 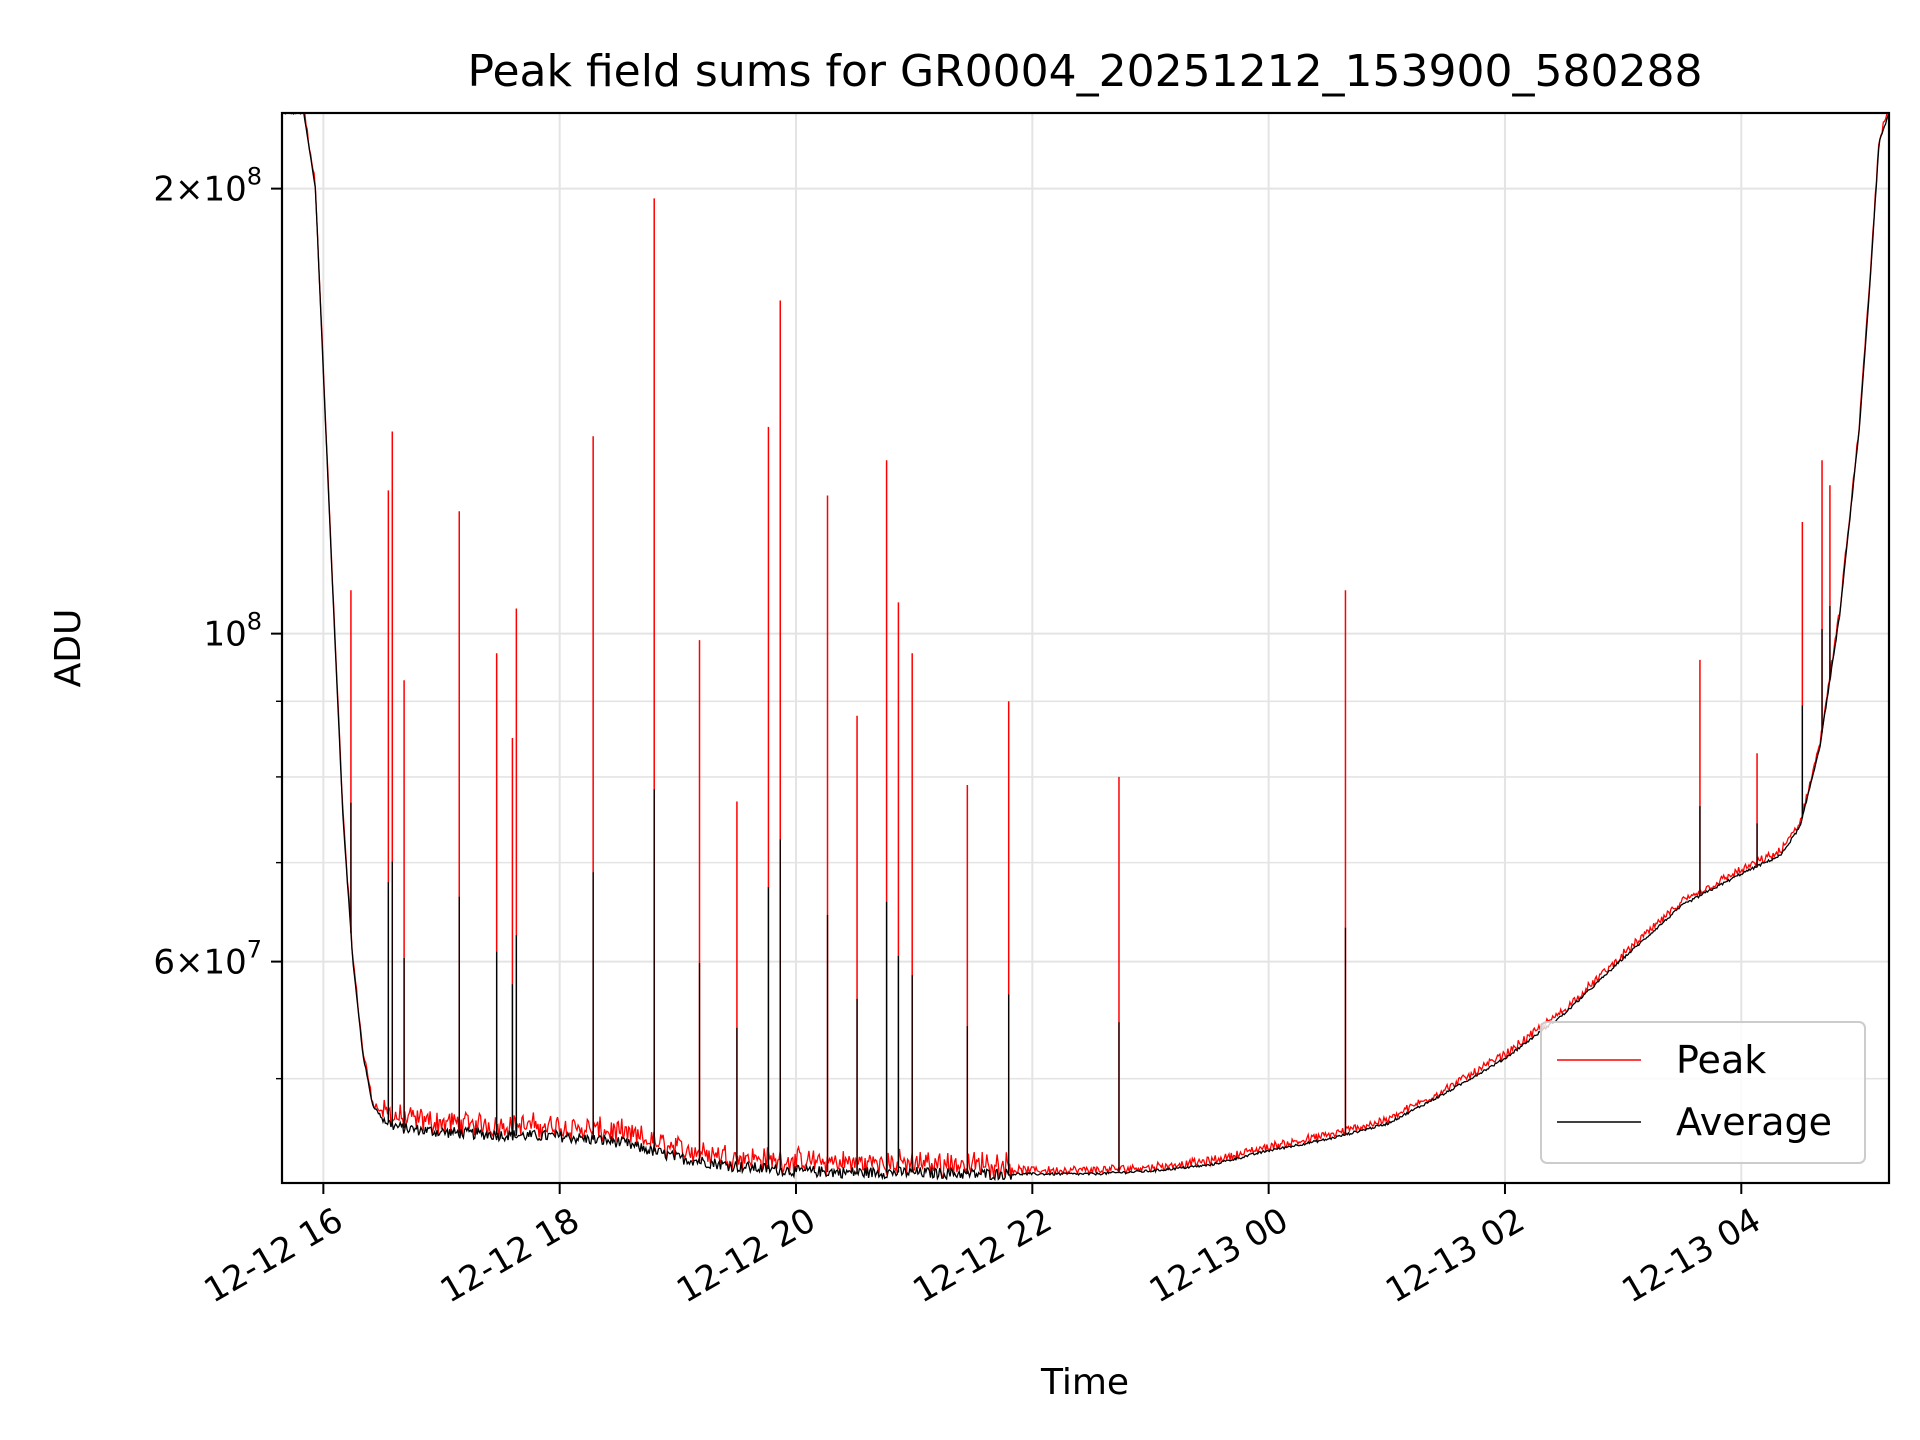 What do you see at coordinates (1754, 1122) in the screenshot?
I see `legend-average-label: Average` at bounding box center [1754, 1122].